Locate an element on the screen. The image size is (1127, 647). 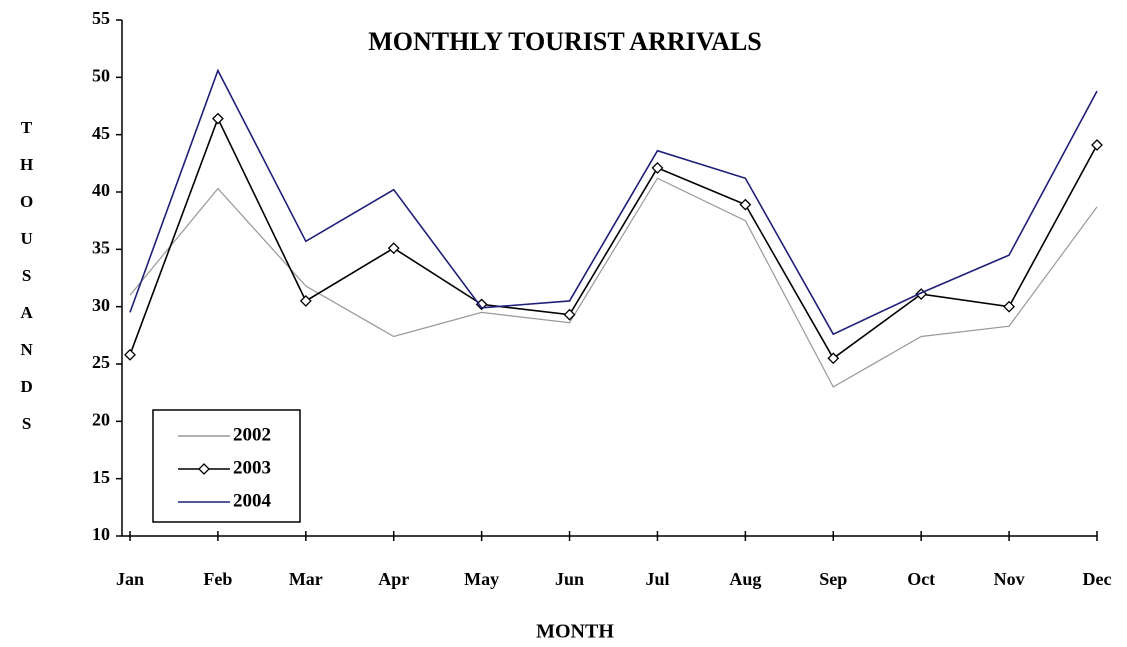
y-tick-label: 45 is located at coordinates (101, 133).